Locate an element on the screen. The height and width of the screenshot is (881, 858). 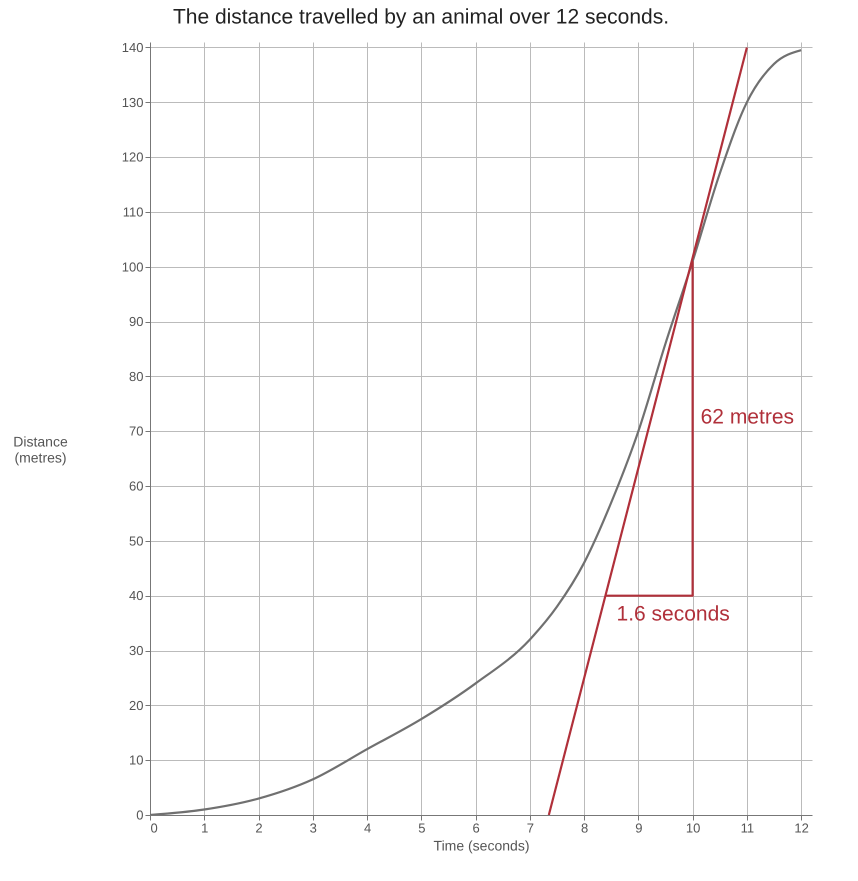
x-tick-label: 5 is located at coordinates (422, 828).